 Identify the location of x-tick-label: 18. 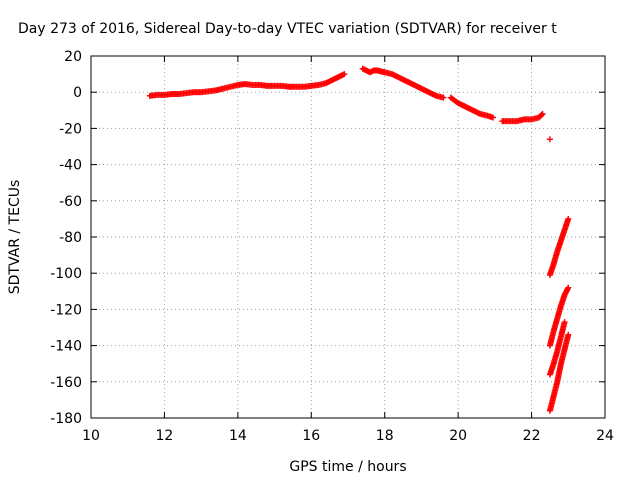
(385, 436).